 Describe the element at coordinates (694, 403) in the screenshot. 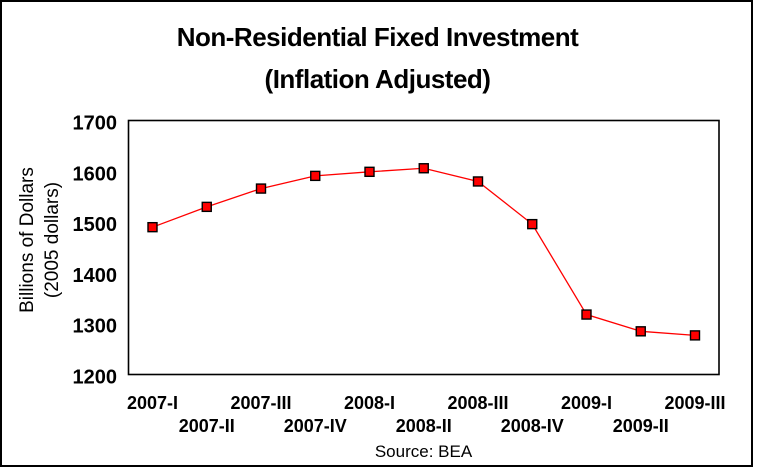

I see `x-tick-label: 2009-III` at that location.